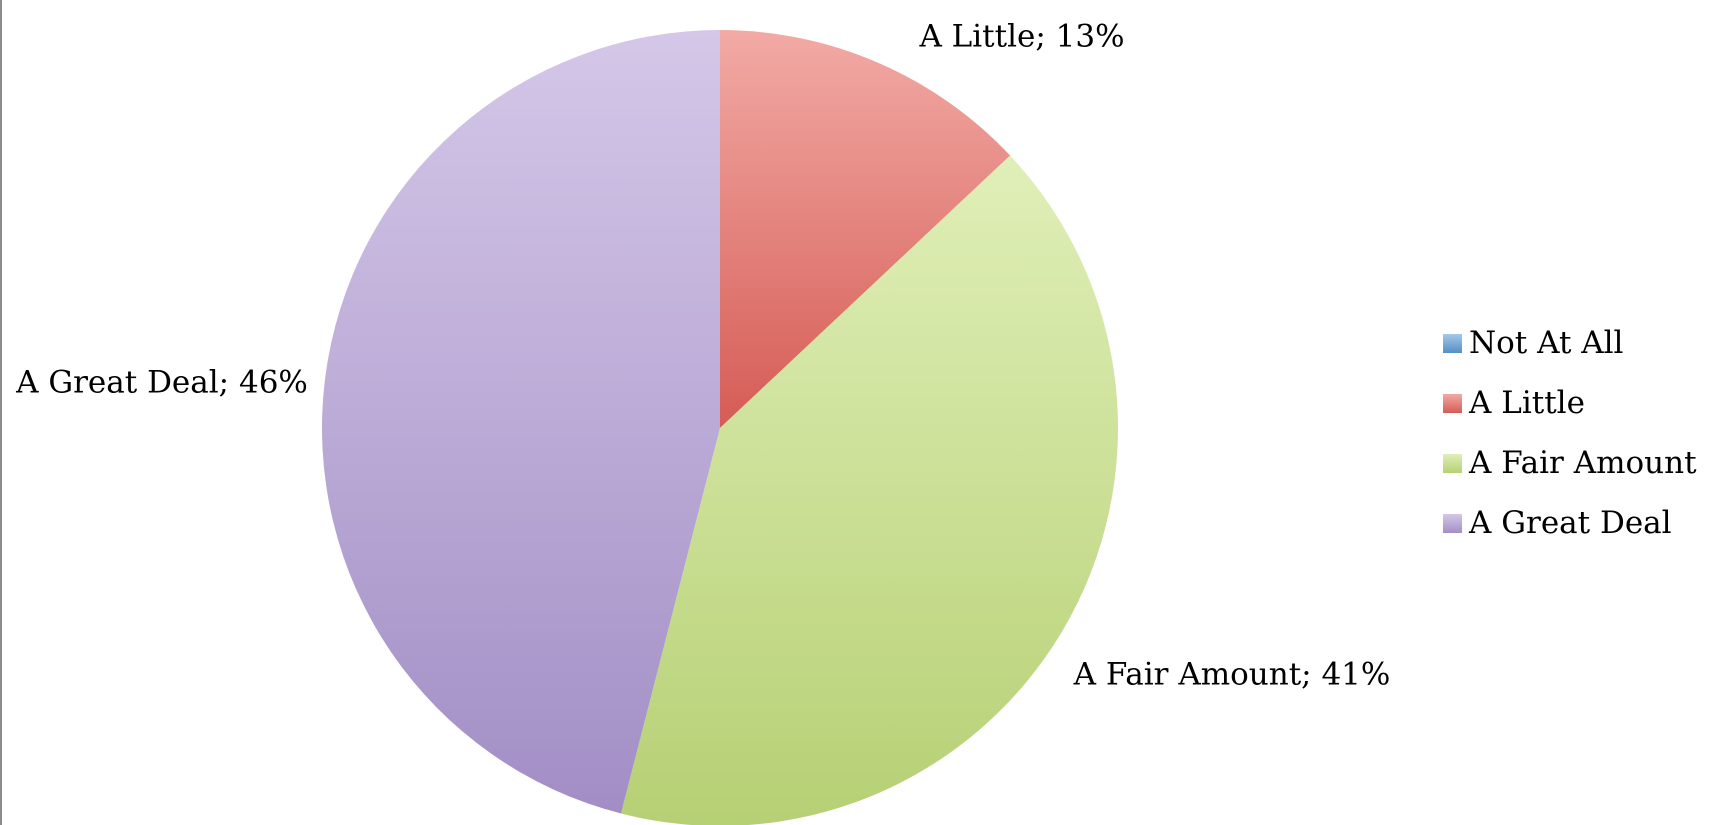 The height and width of the screenshot is (825, 1716). Describe the element at coordinates (1232, 675) in the screenshot. I see `data-label-a-fair-amount: A Fair Amount; 41%` at that location.